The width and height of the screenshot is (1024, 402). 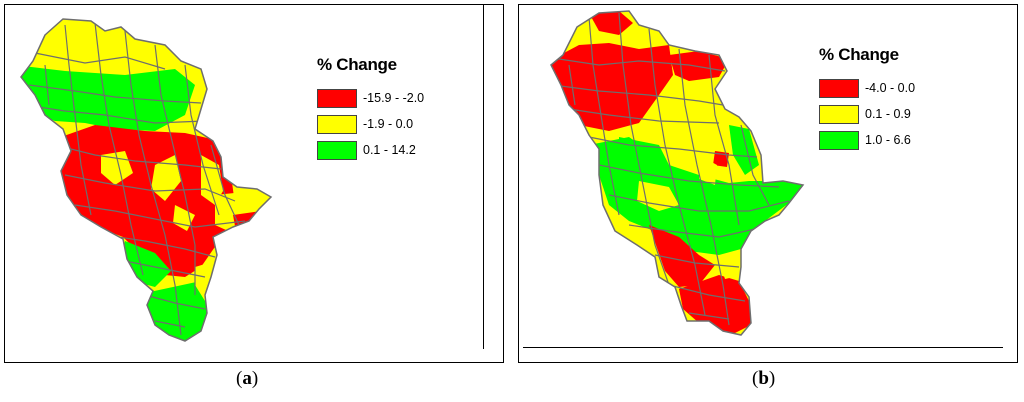 I want to click on caption-letter: b, so click(x=763, y=378).